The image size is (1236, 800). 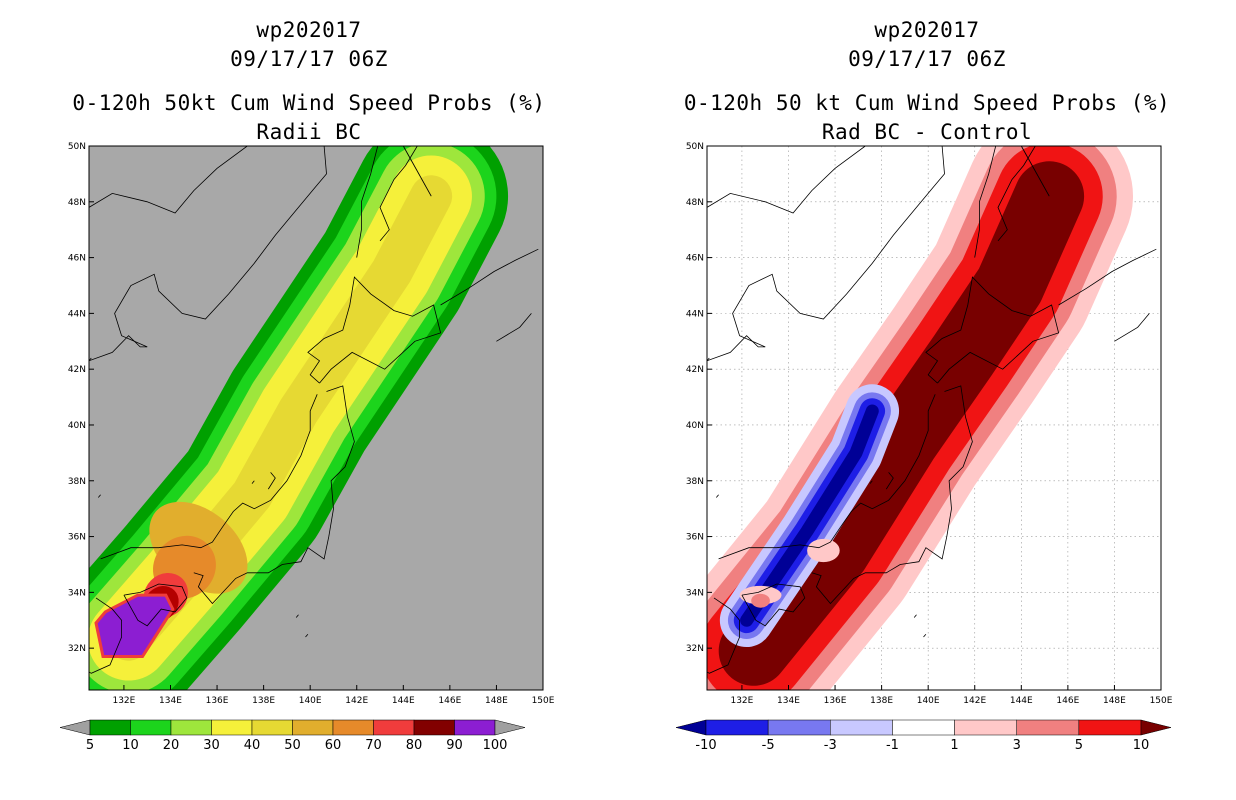 I want to click on chart-title-experiment: Radii BC, so click(x=309, y=132).